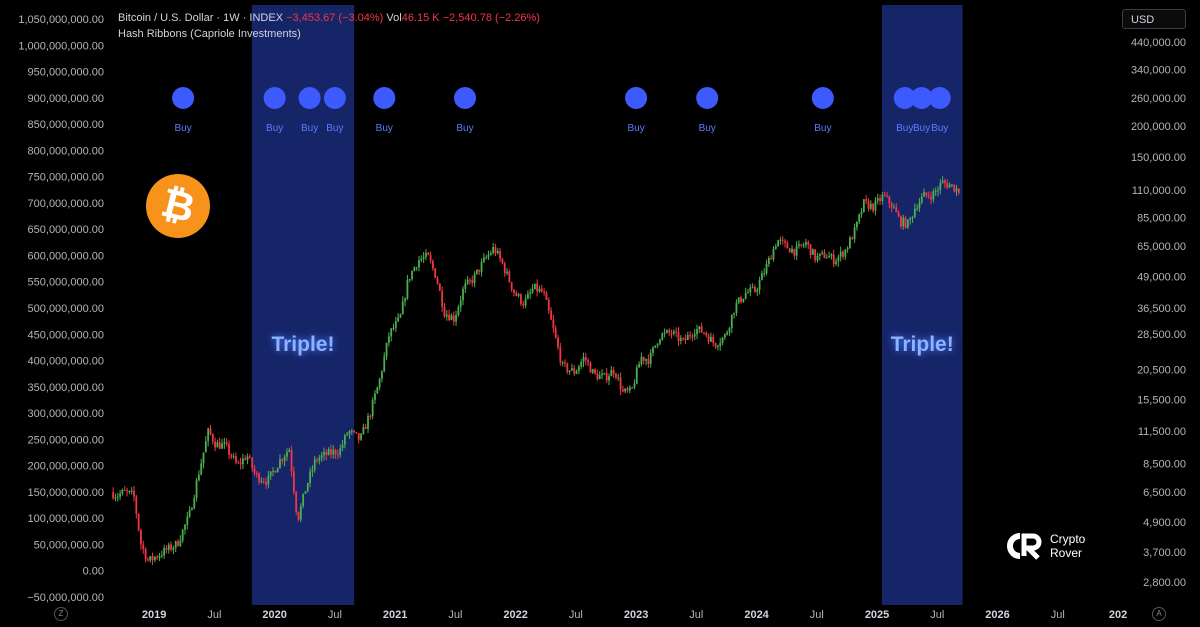 The height and width of the screenshot is (627, 1200). What do you see at coordinates (877, 615) in the screenshot?
I see `x-axis-tick-label: 2025` at bounding box center [877, 615].